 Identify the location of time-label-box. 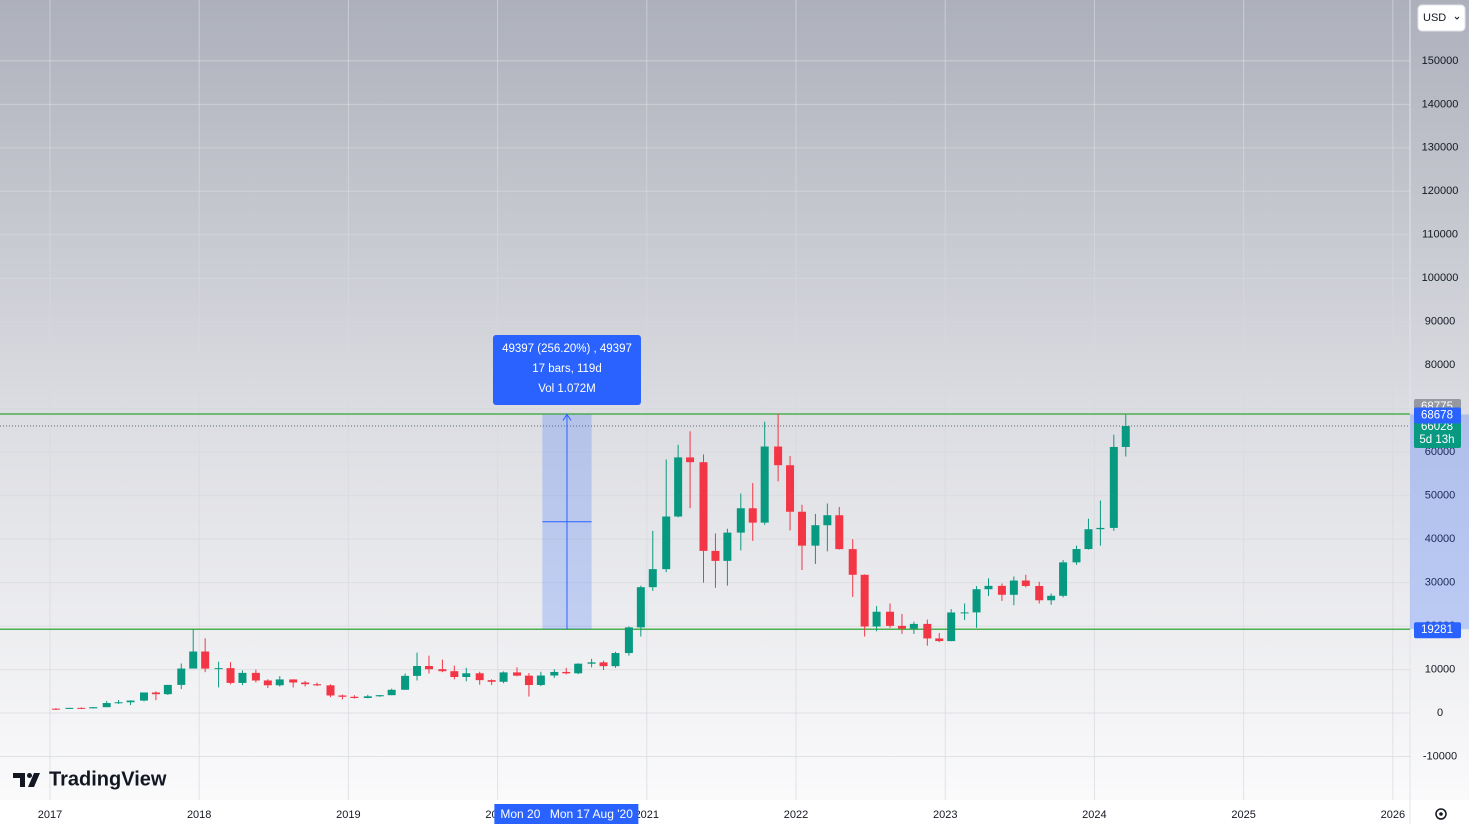
(526, 814).